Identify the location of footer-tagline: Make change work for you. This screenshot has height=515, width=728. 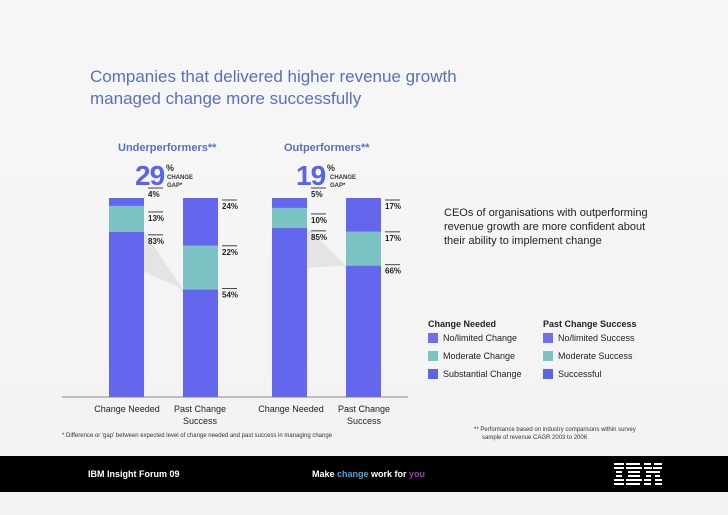
(368, 474).